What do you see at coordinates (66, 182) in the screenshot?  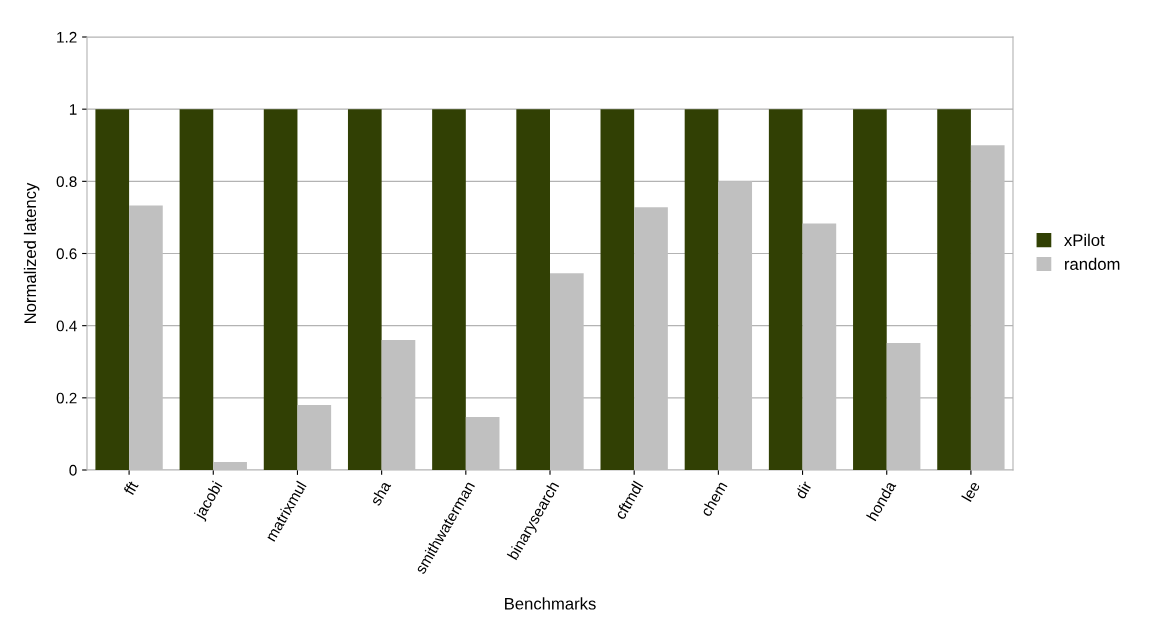 I see `y-tick-label: 0.8` at bounding box center [66, 182].